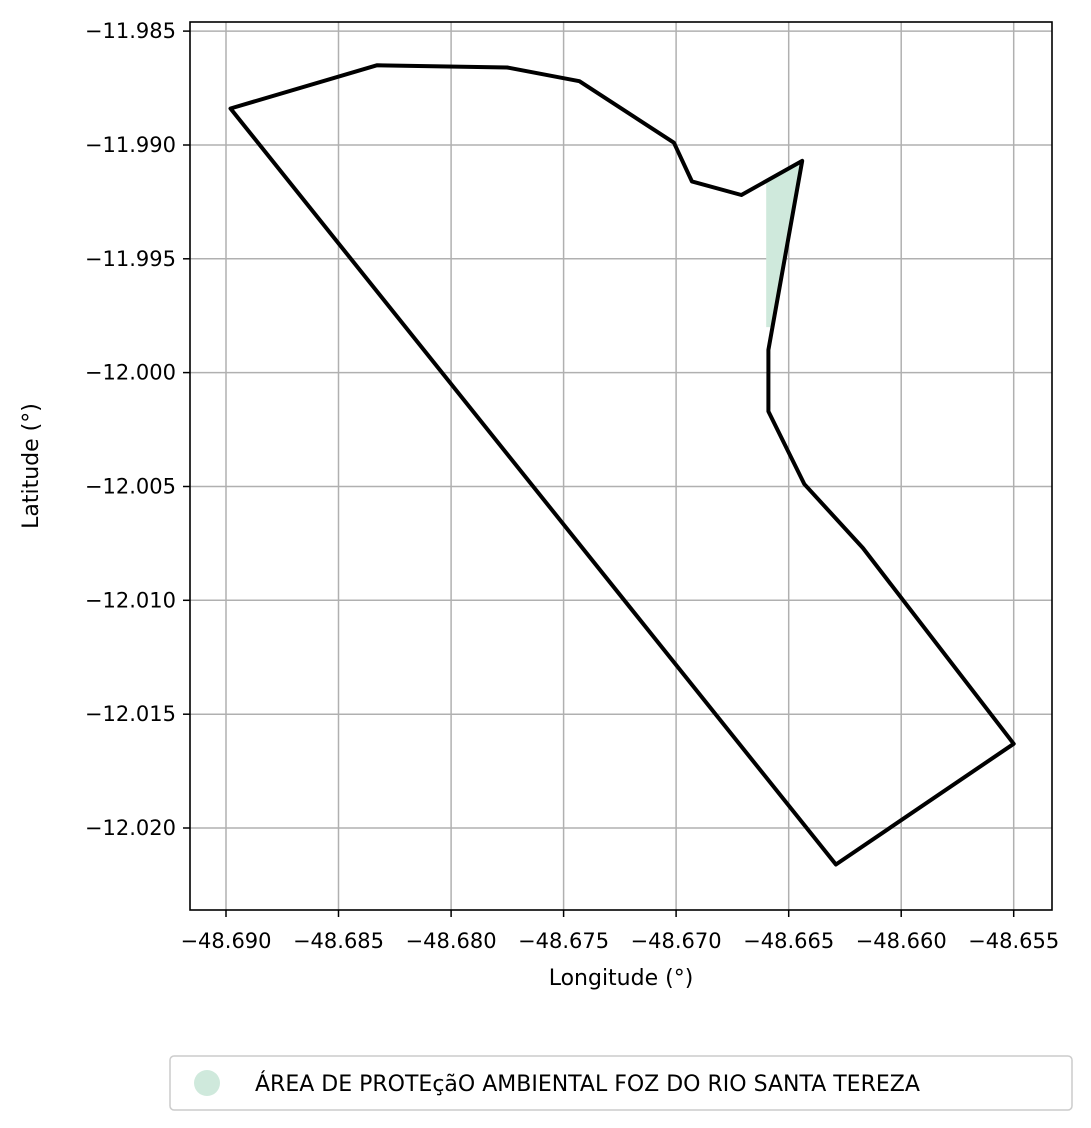  I want to click on y-tick-label: −12.000, so click(130, 373).